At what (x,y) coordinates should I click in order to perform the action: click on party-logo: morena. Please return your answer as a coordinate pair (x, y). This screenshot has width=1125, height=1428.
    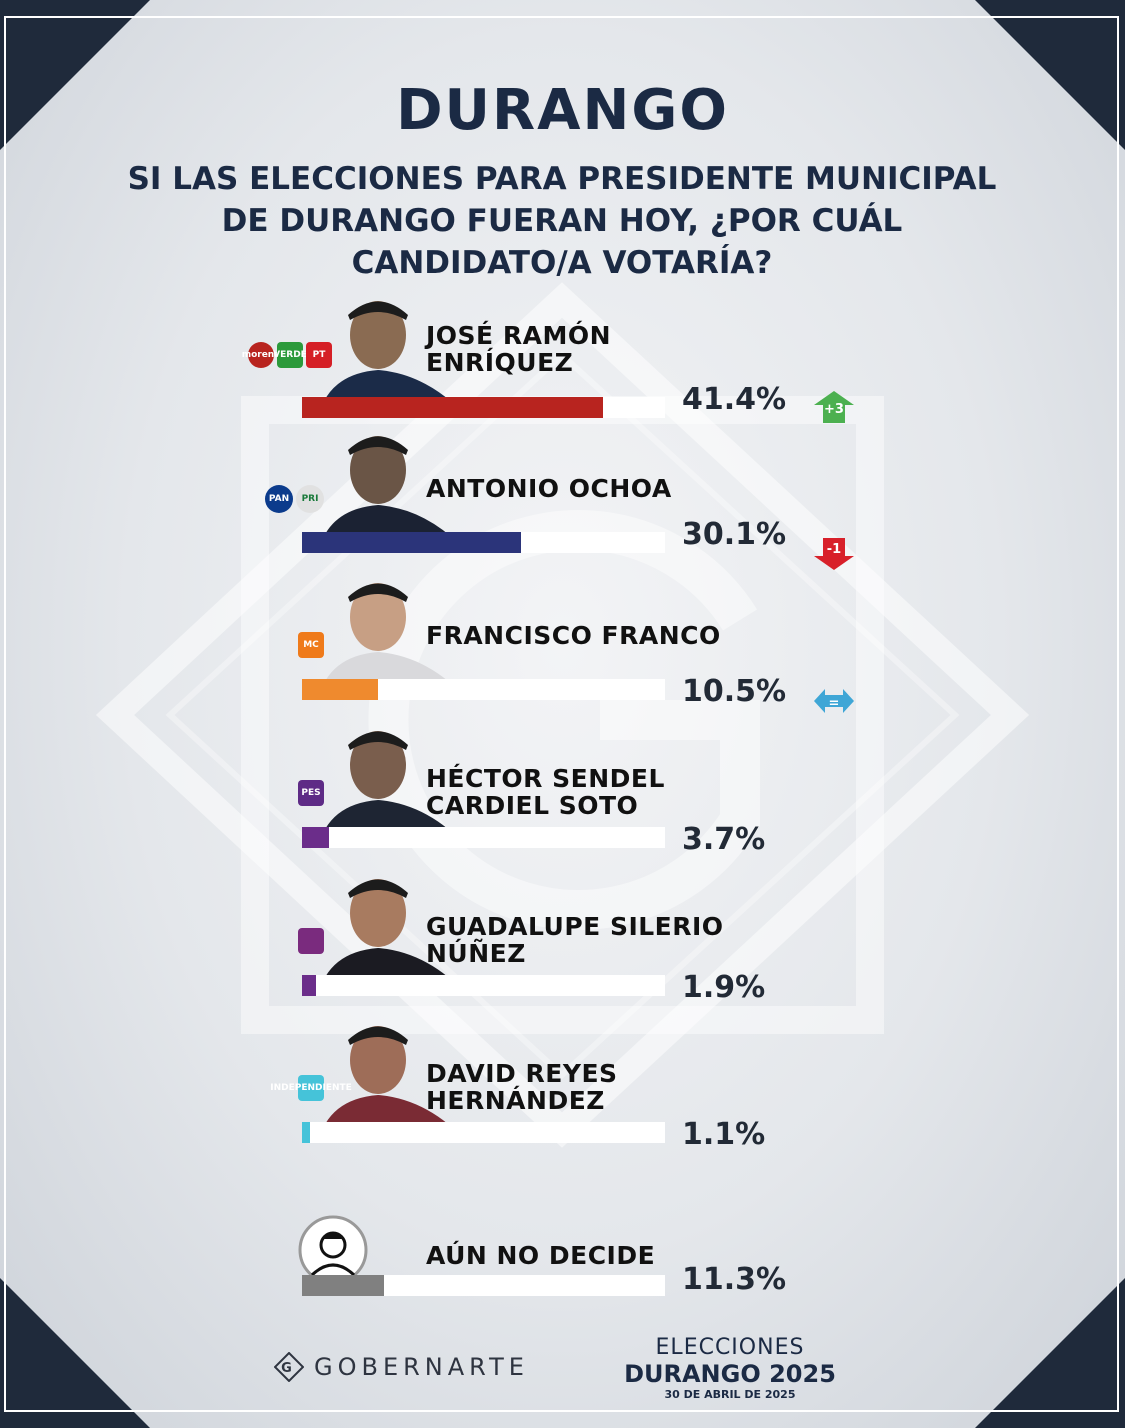
    Looking at the image, I should click on (261, 355).